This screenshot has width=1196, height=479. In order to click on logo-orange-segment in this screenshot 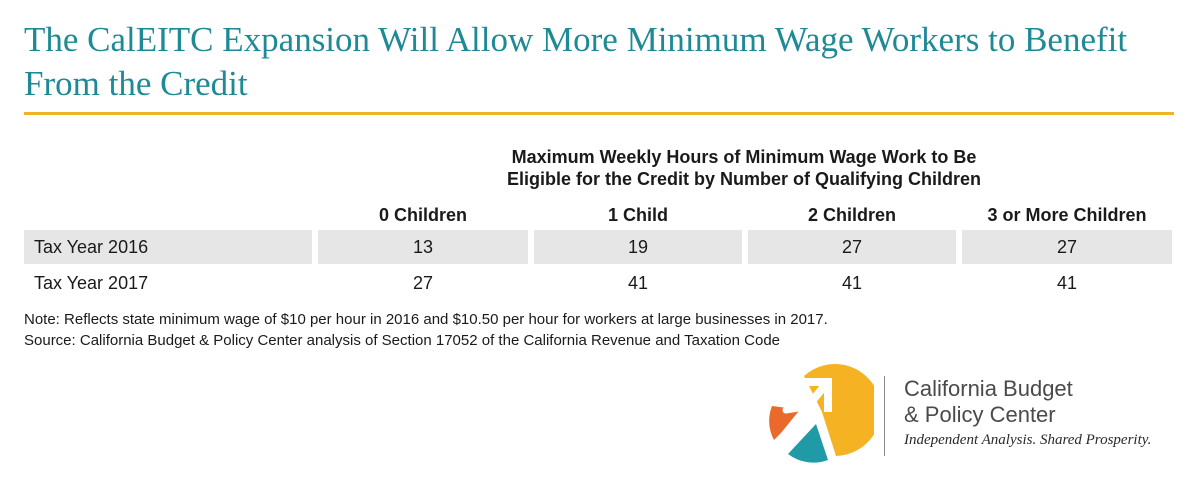, I will do `click(786, 423)`.